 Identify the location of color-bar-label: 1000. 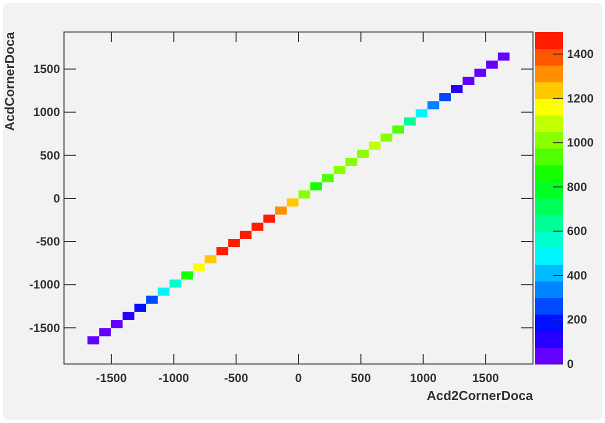
(580, 143).